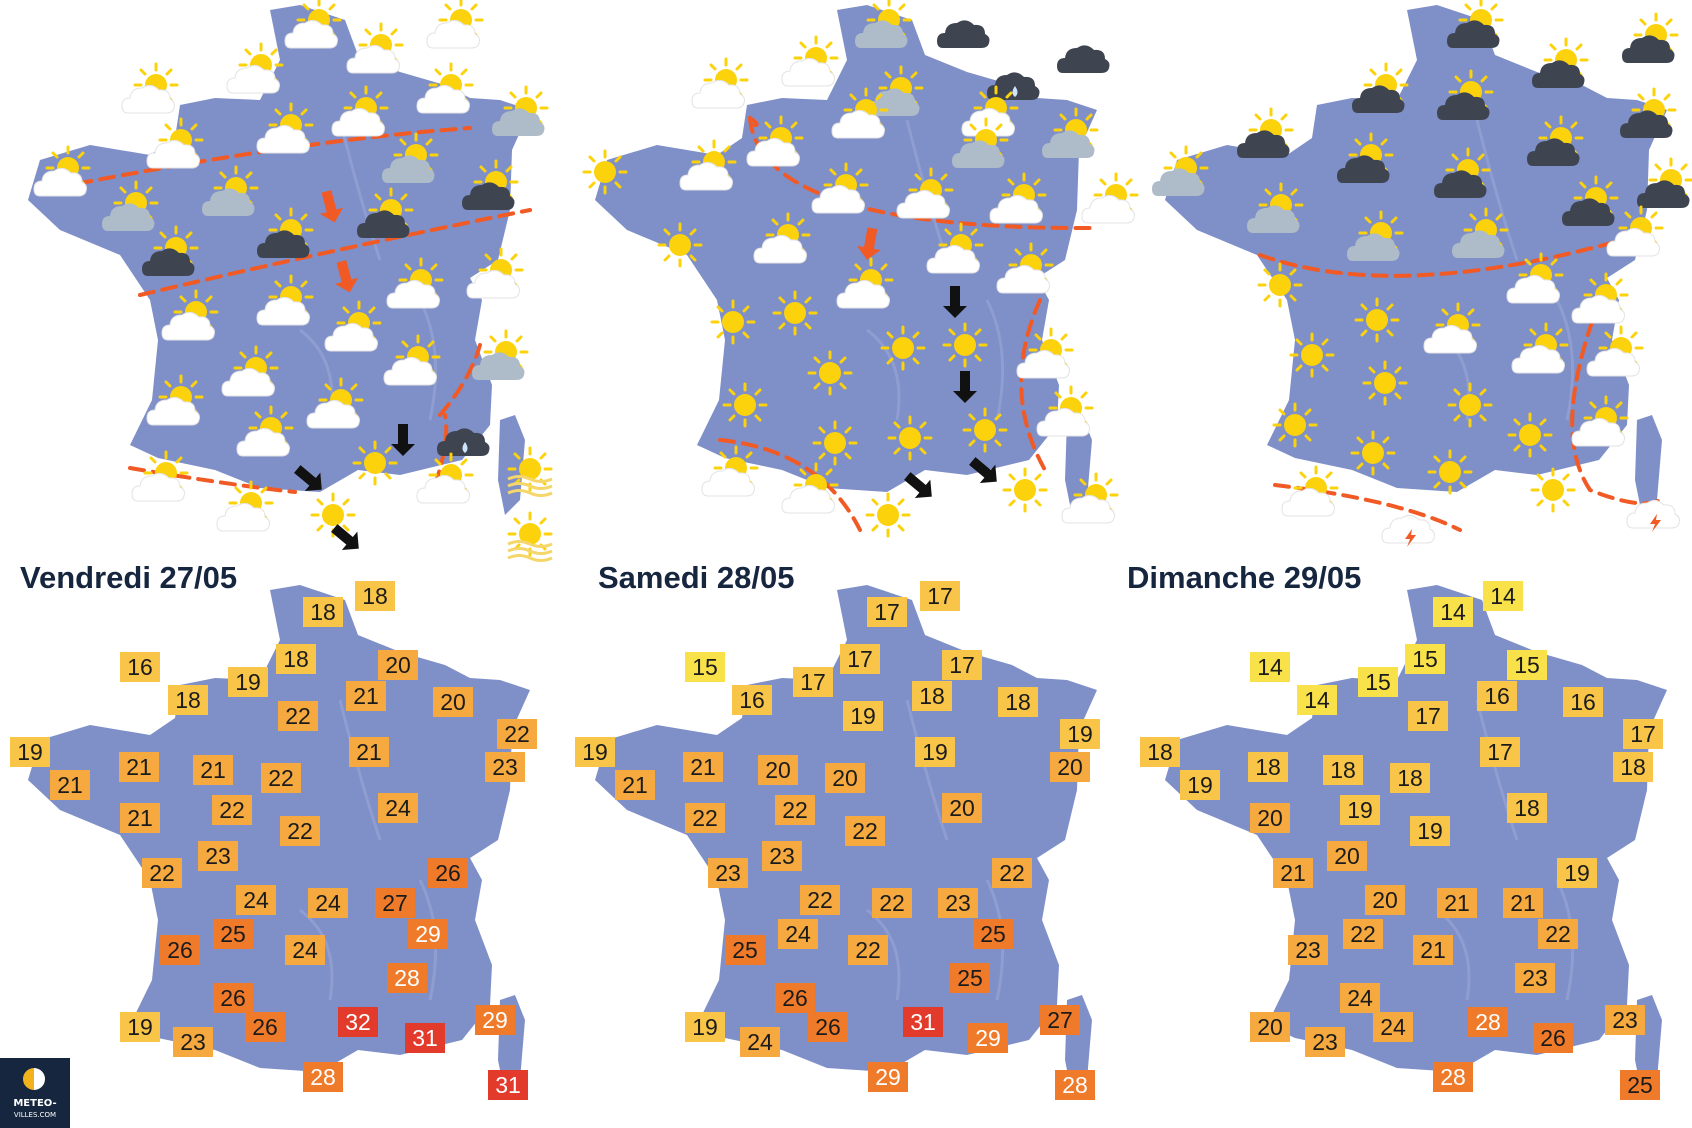 The width and height of the screenshot is (1692, 1128). What do you see at coordinates (1060, 1020) in the screenshot?
I see `temperature-badge: 27` at bounding box center [1060, 1020].